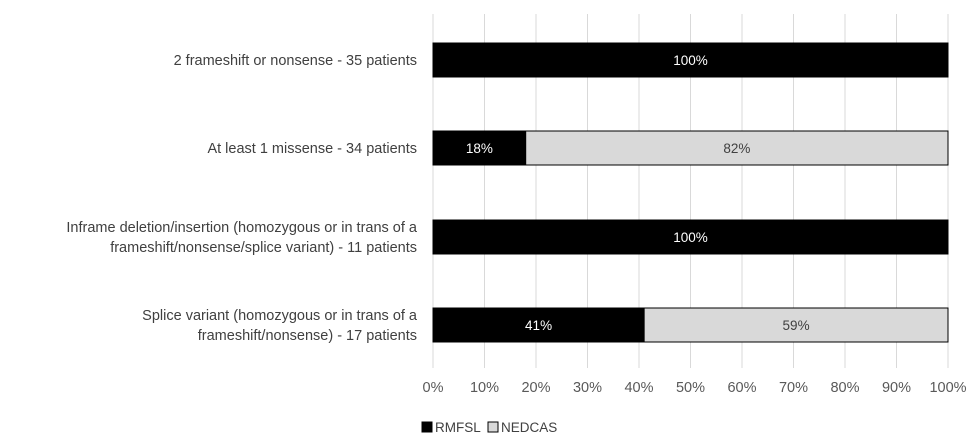  I want to click on x-tick-label: 20%, so click(535, 388).